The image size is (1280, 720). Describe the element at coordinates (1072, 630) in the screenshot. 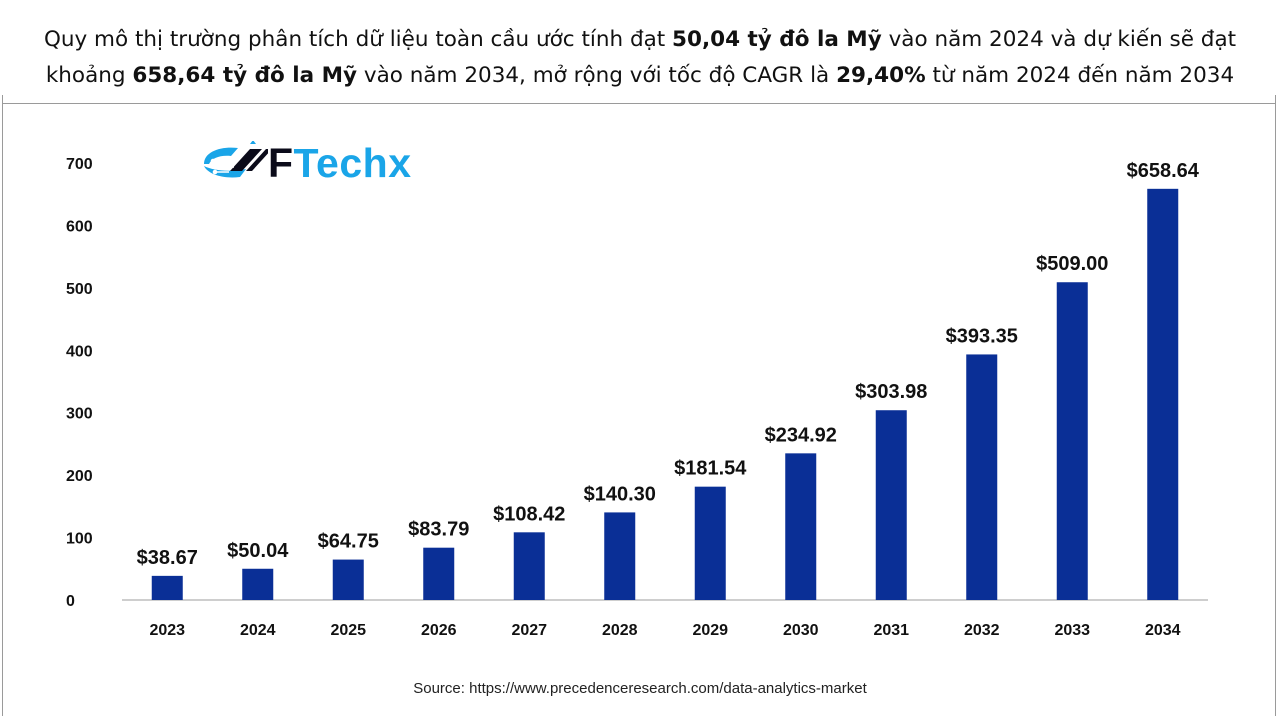

I see `x-tick-label: 2033` at that location.